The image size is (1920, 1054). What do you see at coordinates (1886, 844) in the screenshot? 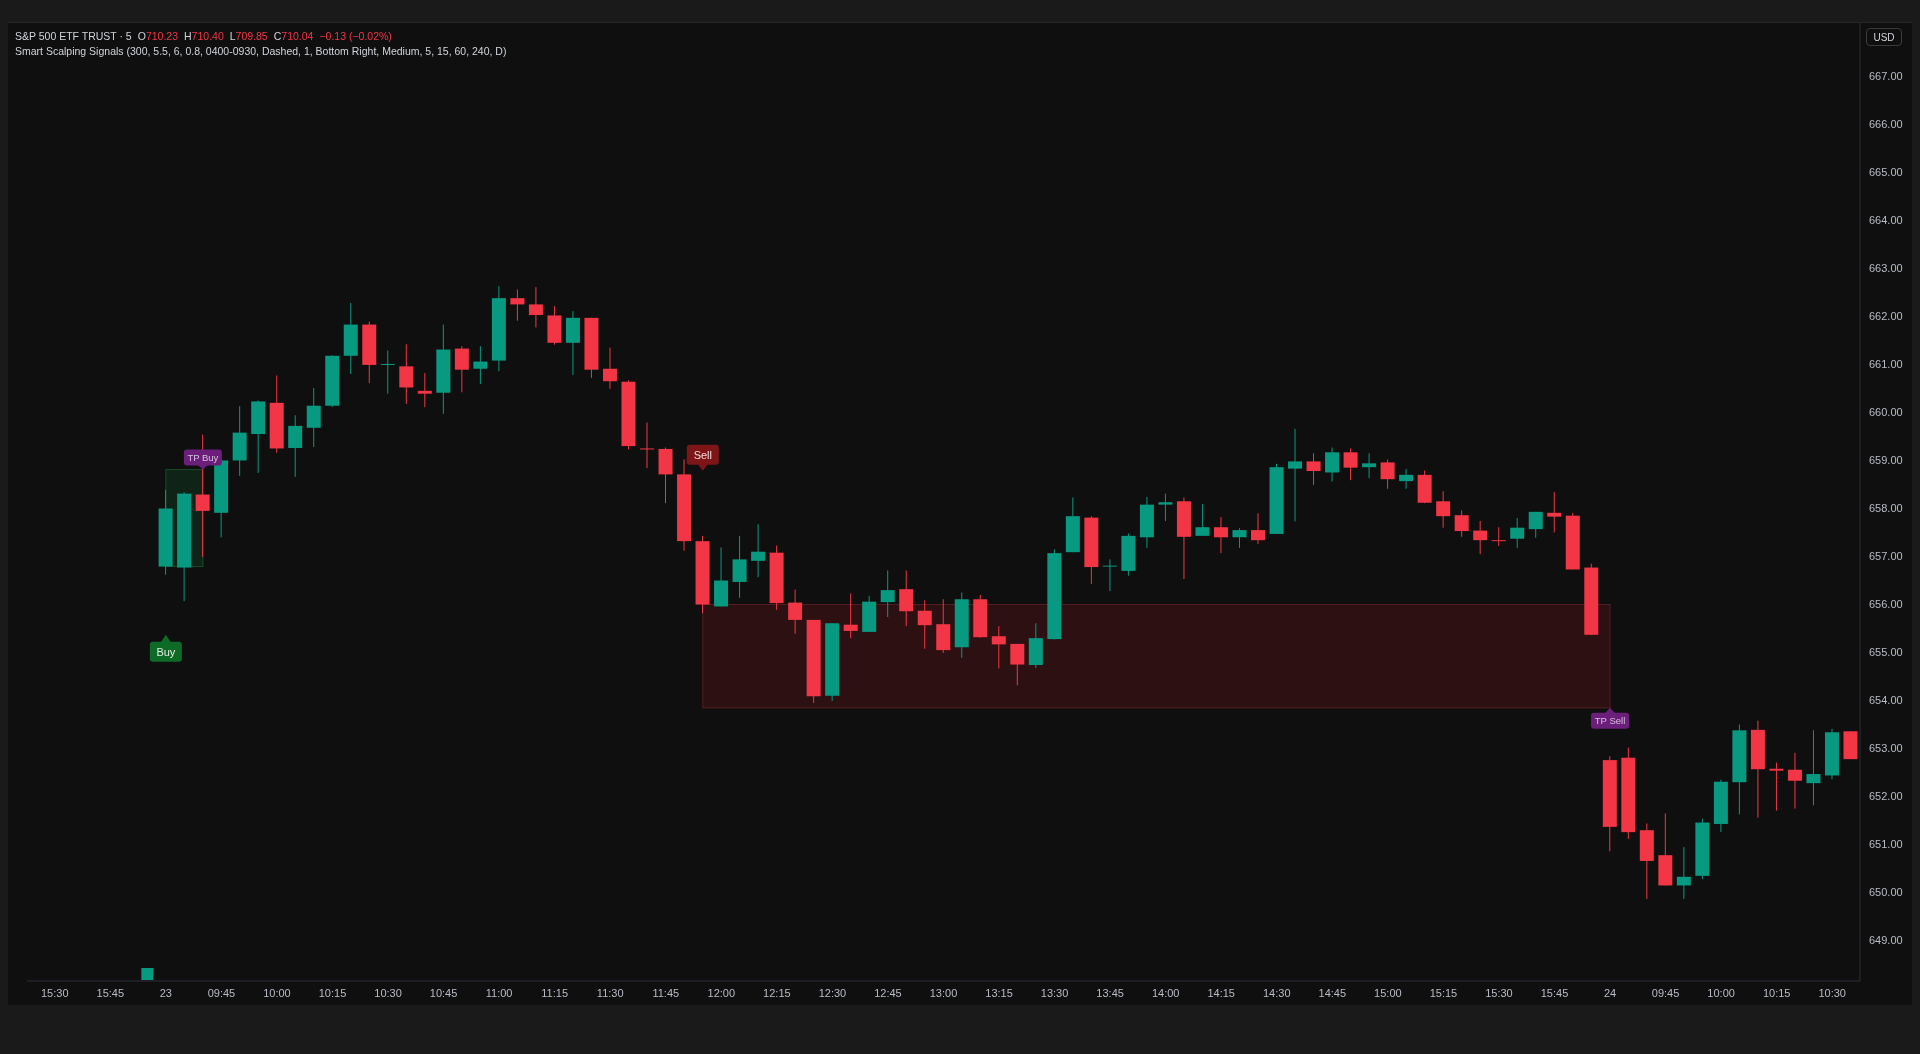
I see `y-tick-label: 651.00` at bounding box center [1886, 844].